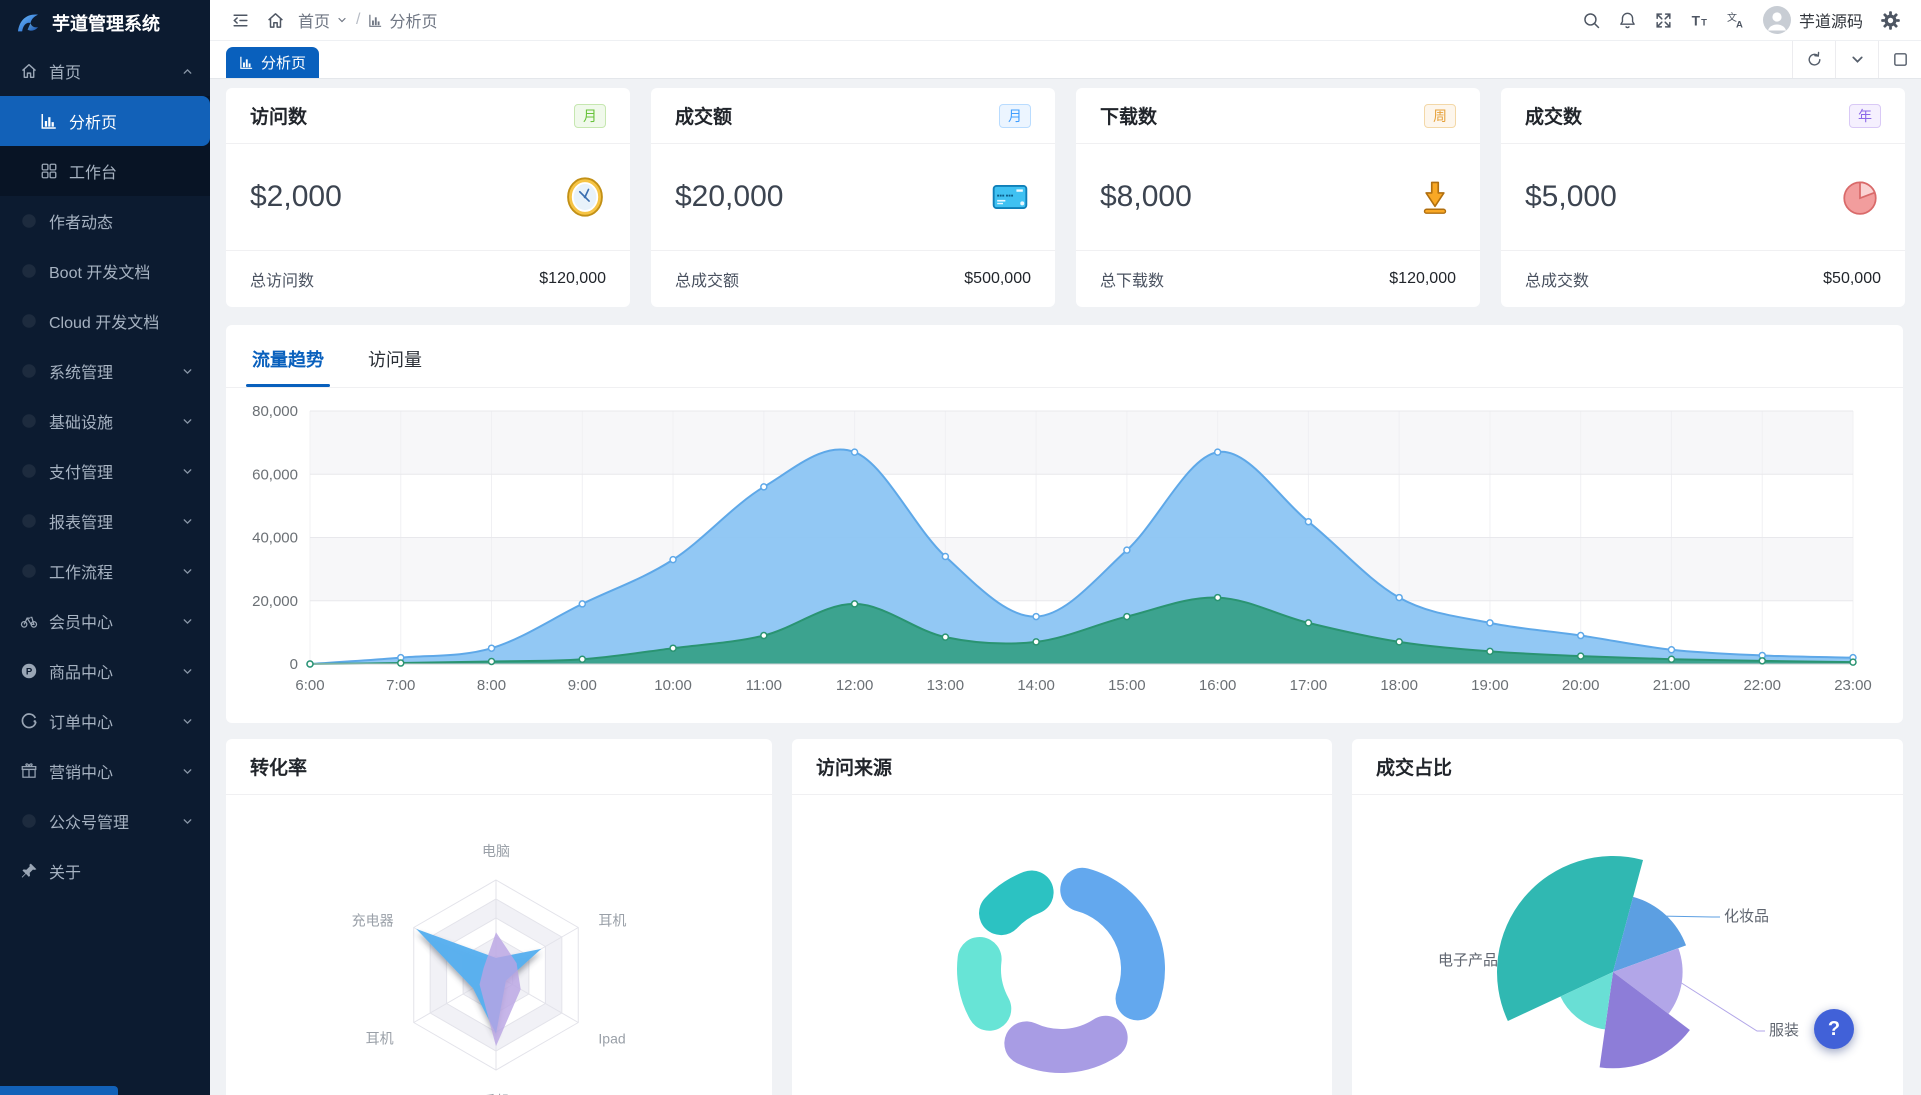 This screenshot has height=1095, width=1921. What do you see at coordinates (764, 685) in the screenshot?
I see `svg-text: 11:00` at bounding box center [764, 685].